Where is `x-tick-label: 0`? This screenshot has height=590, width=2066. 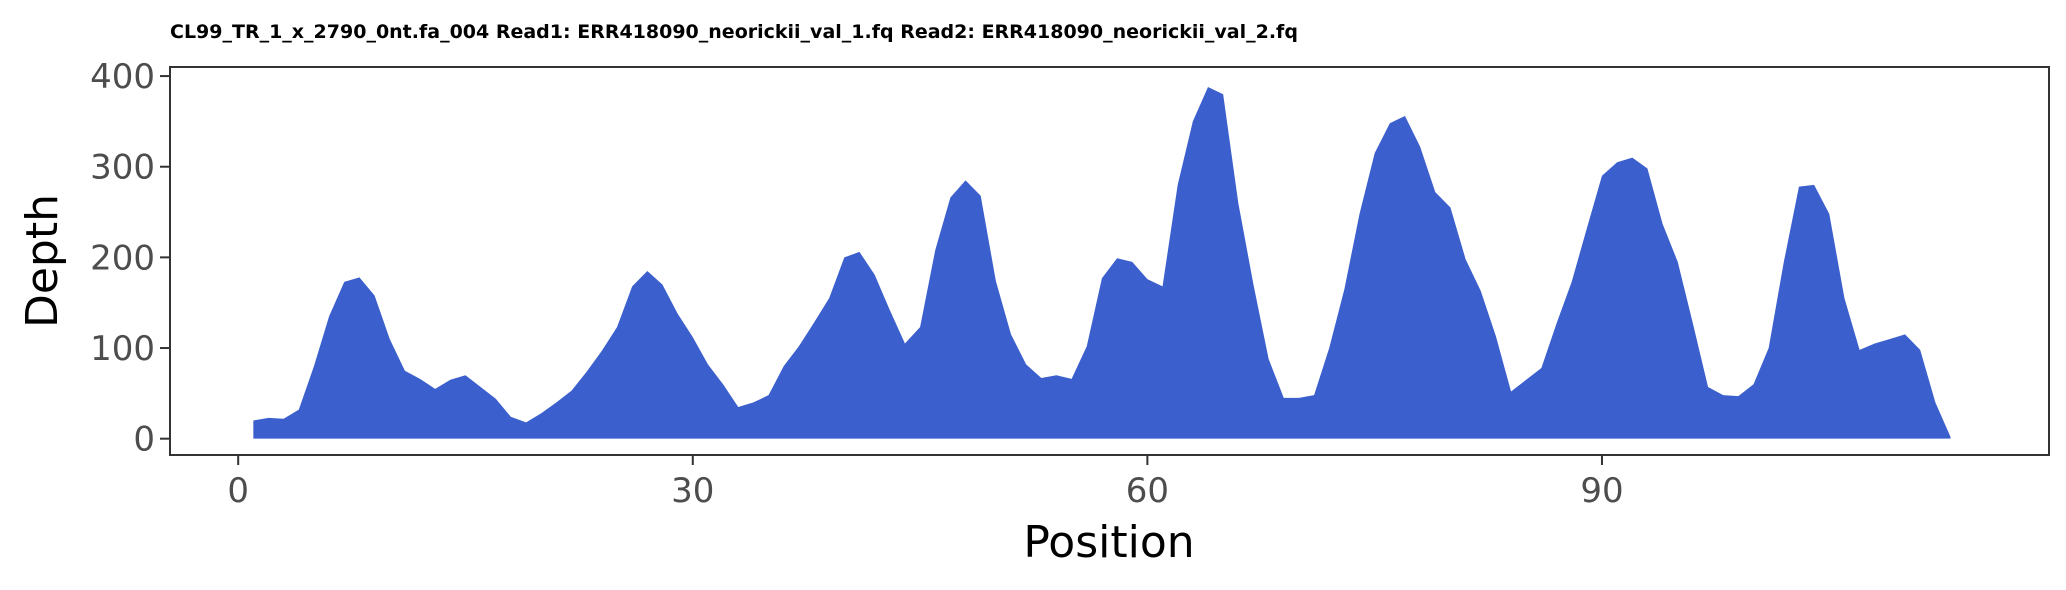 x-tick-label: 0 is located at coordinates (238, 491).